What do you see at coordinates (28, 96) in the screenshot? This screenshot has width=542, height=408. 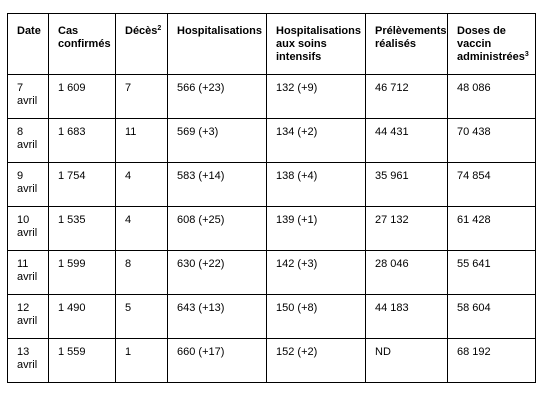 I see `cell-date: 7 avril` at bounding box center [28, 96].